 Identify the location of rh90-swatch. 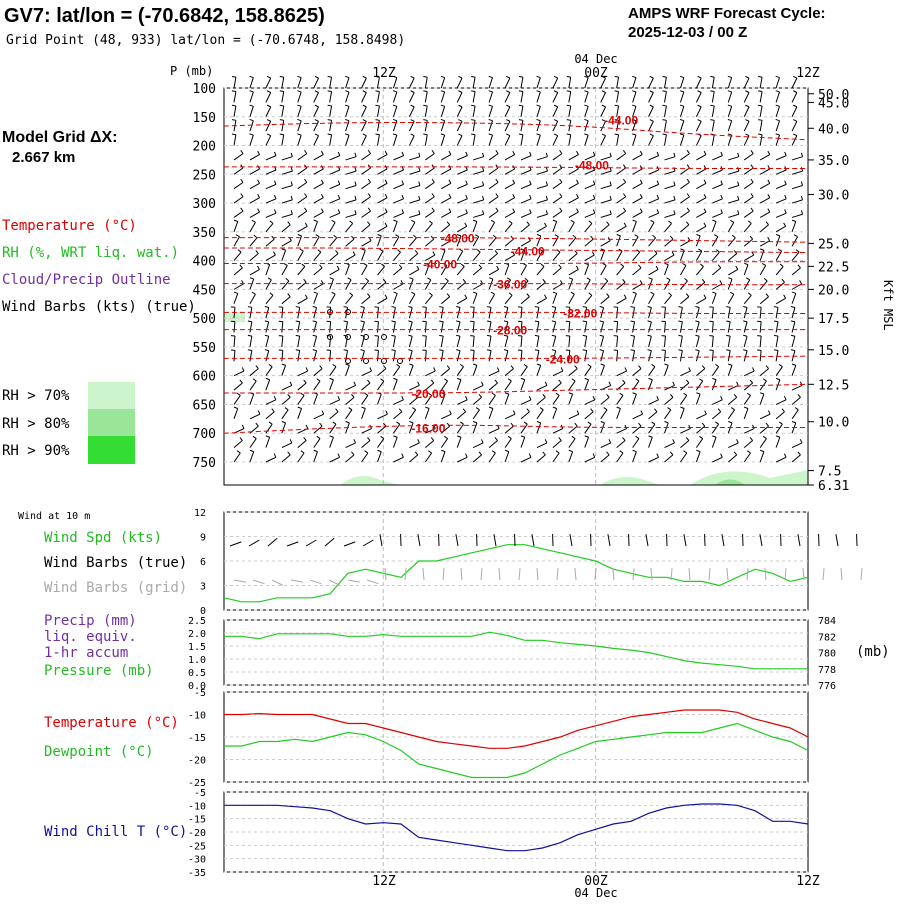
(111, 450).